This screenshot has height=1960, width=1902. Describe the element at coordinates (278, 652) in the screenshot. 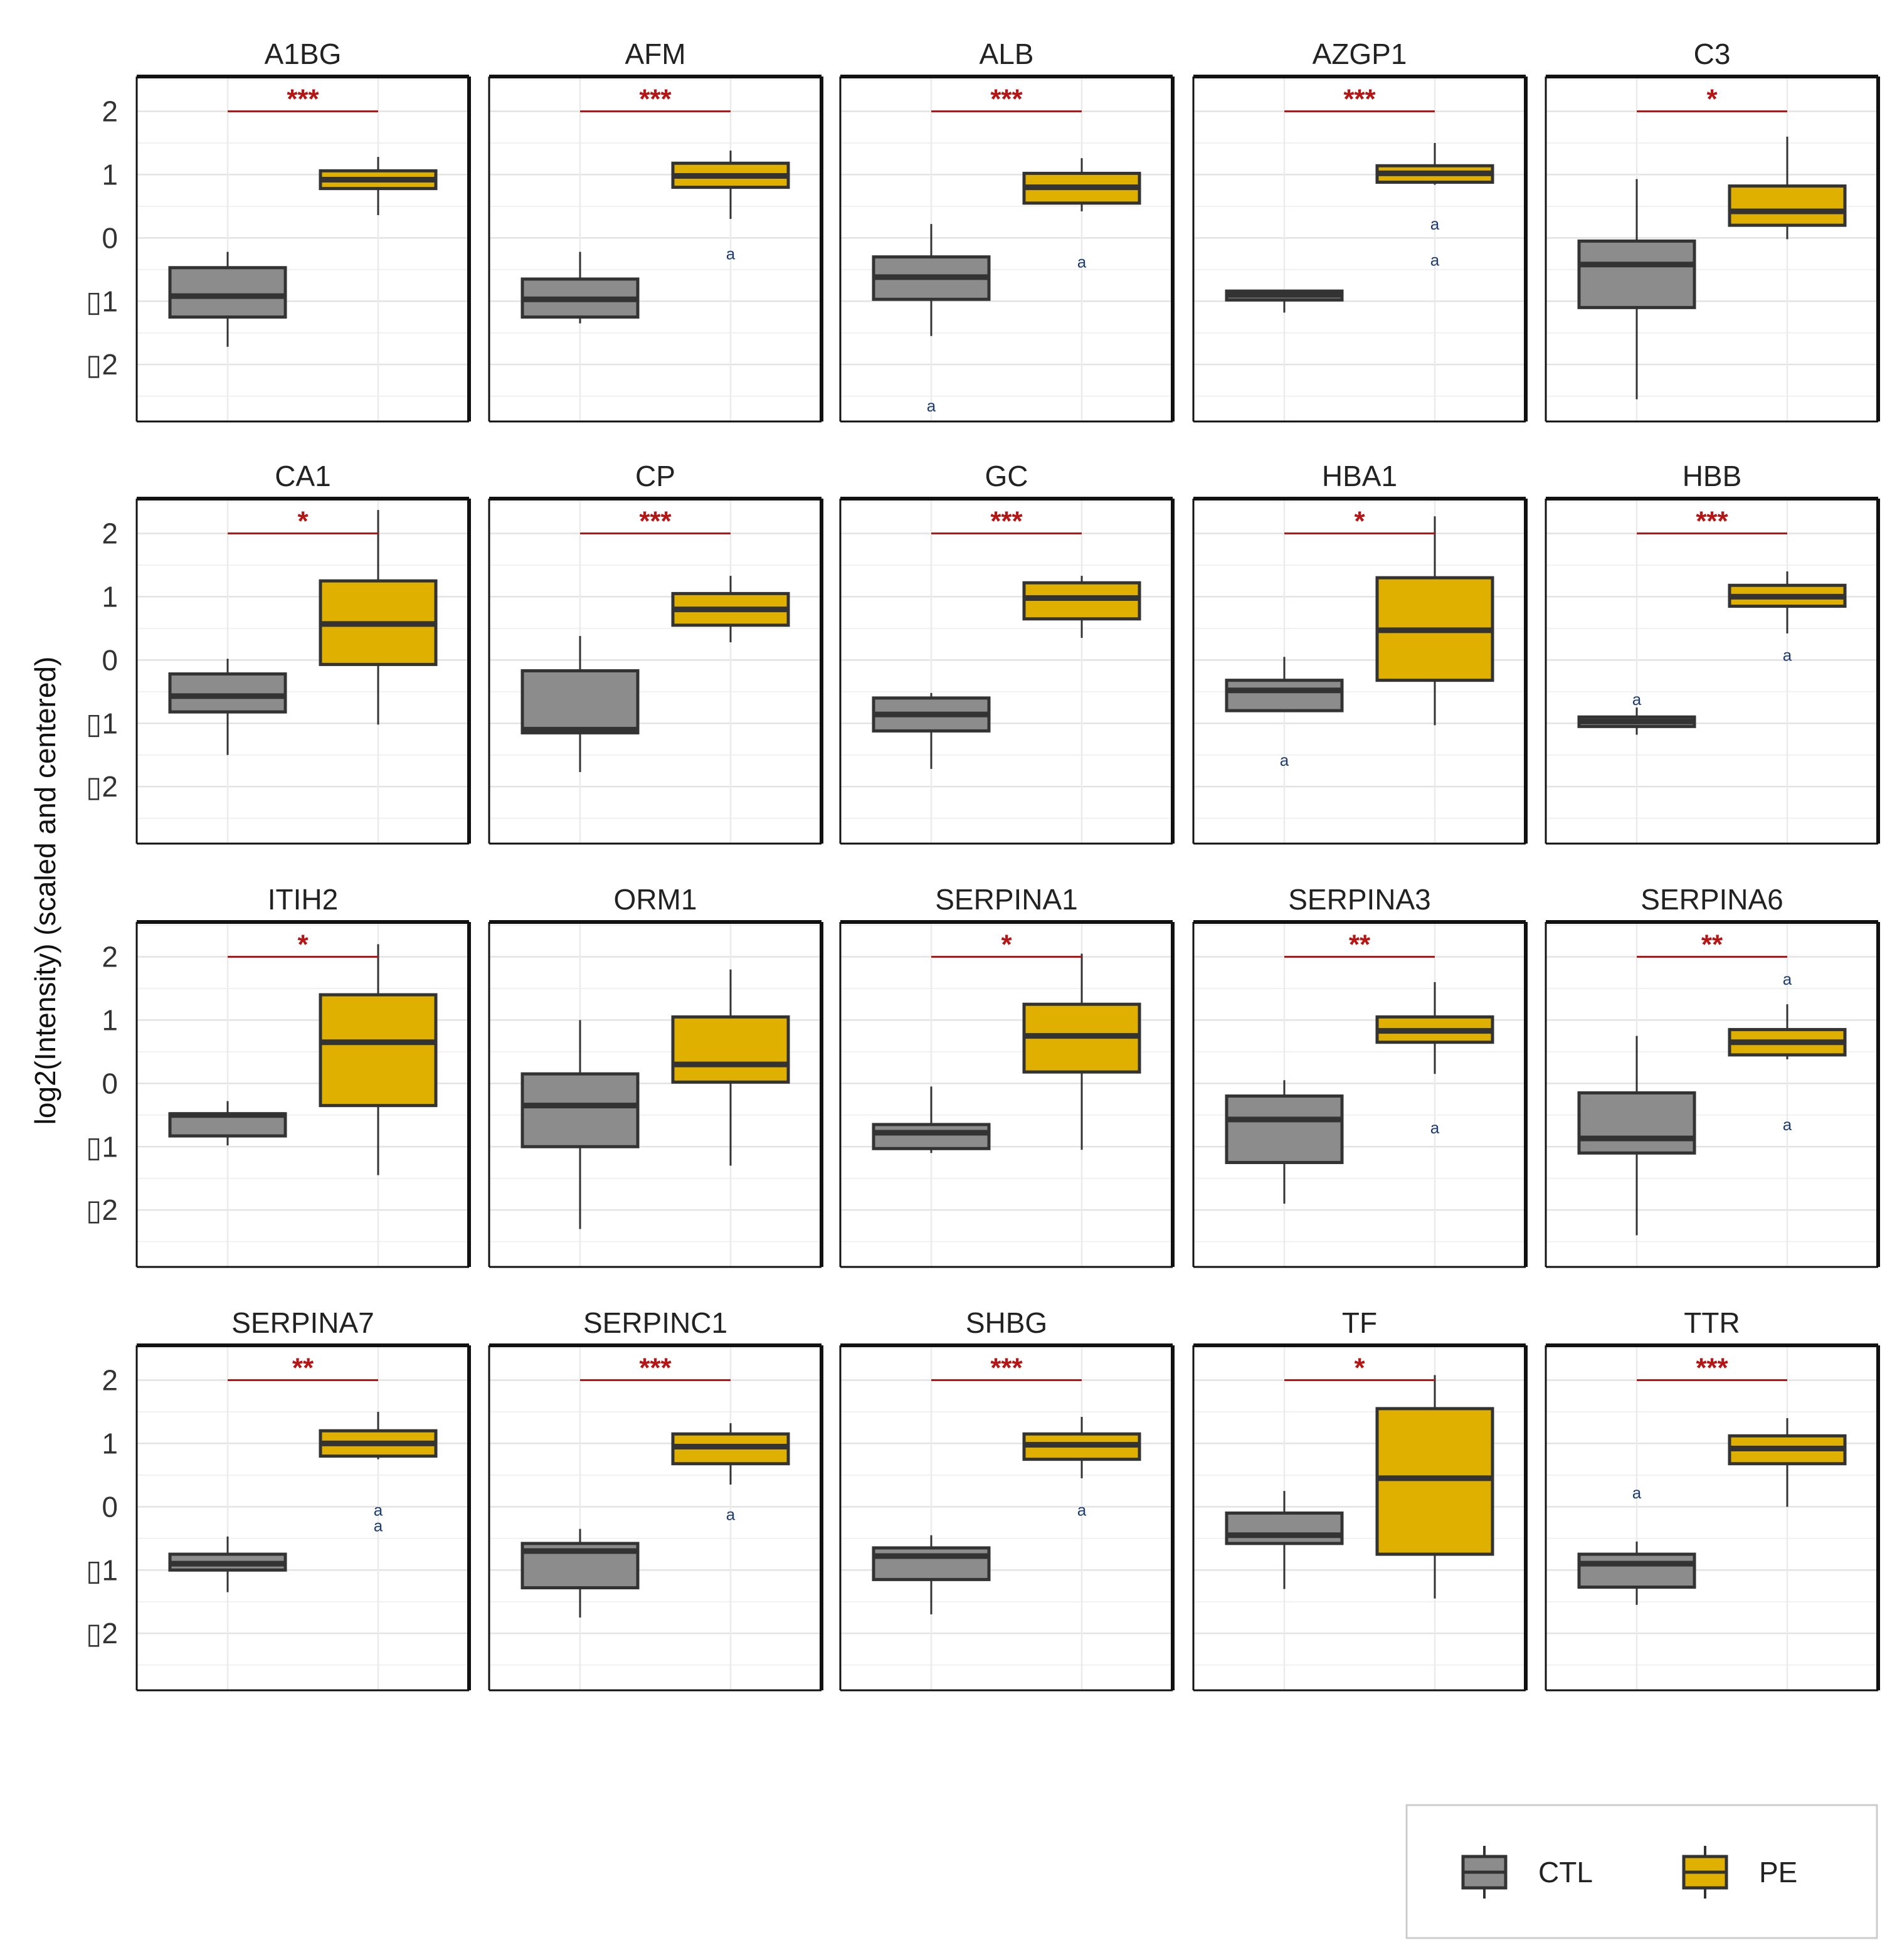

I see `panel-ca1: * CA1 2 1 0 ▯1 ▯2` at that location.